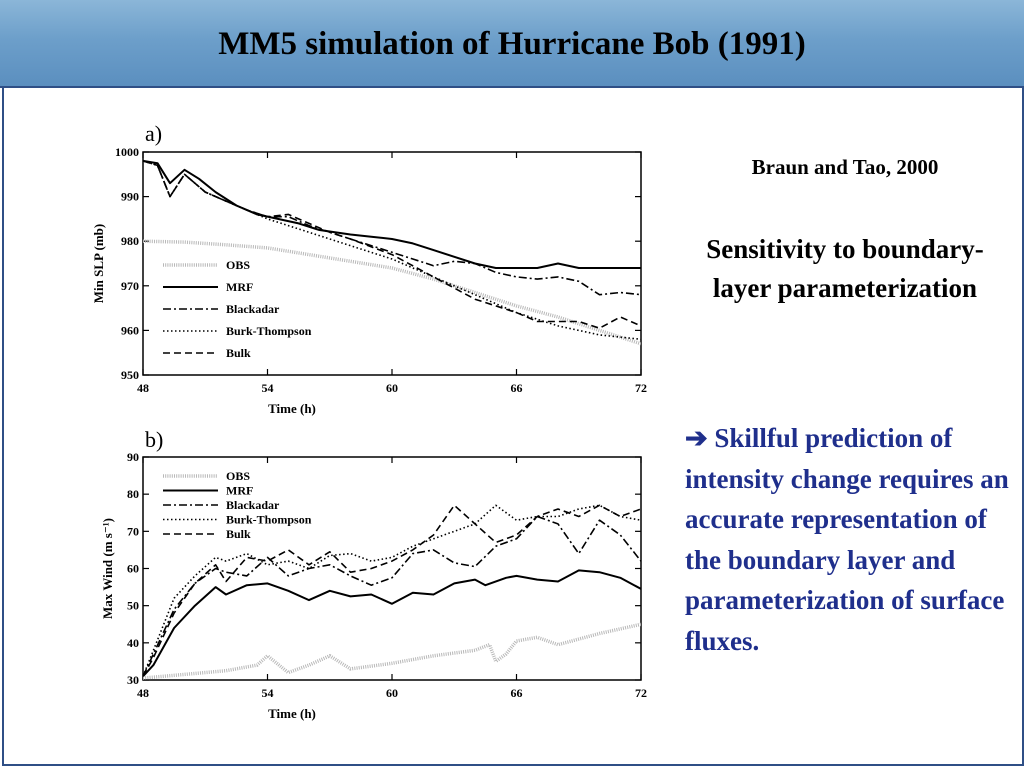 The height and width of the screenshot is (768, 1024). I want to click on y-tick-label: 80, so click(133, 494).